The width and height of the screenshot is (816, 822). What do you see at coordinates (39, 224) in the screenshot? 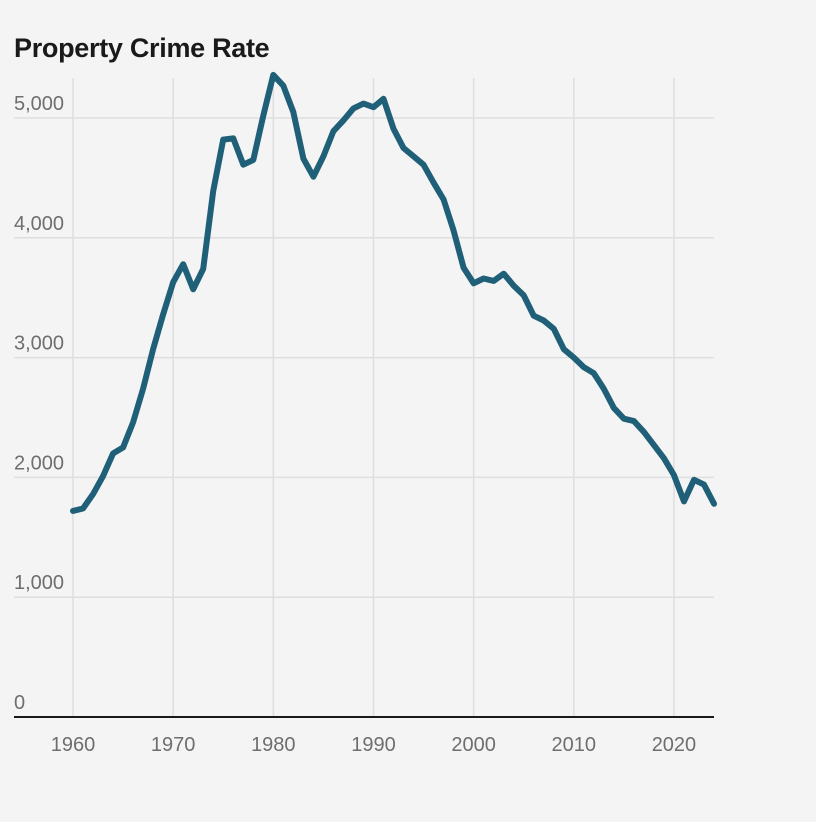
I see `y-tick-label: 4,000` at bounding box center [39, 224].